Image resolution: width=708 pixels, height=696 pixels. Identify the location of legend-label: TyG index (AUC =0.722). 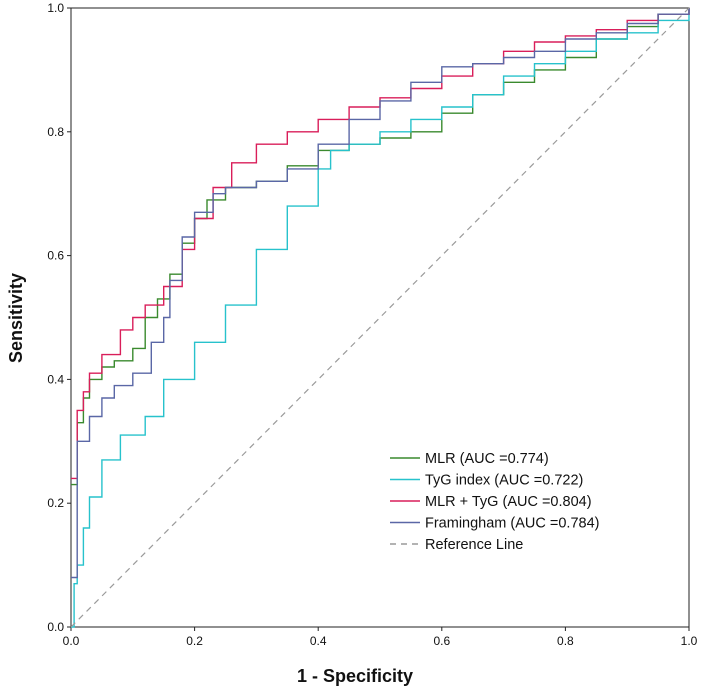
(504, 481).